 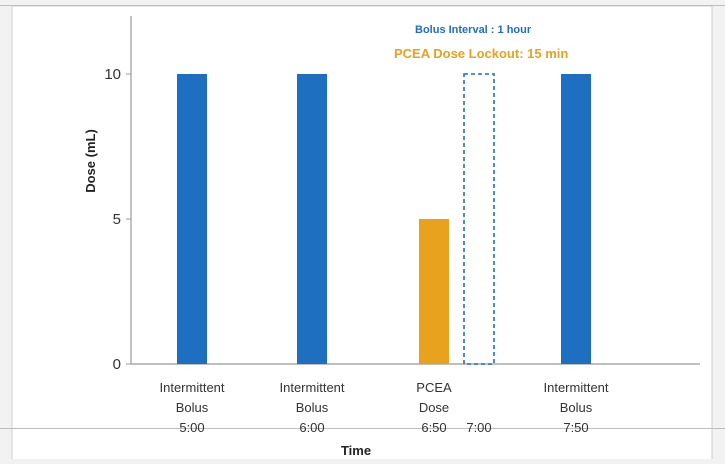 What do you see at coordinates (434, 407) in the screenshot?
I see `x-tick-label: Dose` at bounding box center [434, 407].